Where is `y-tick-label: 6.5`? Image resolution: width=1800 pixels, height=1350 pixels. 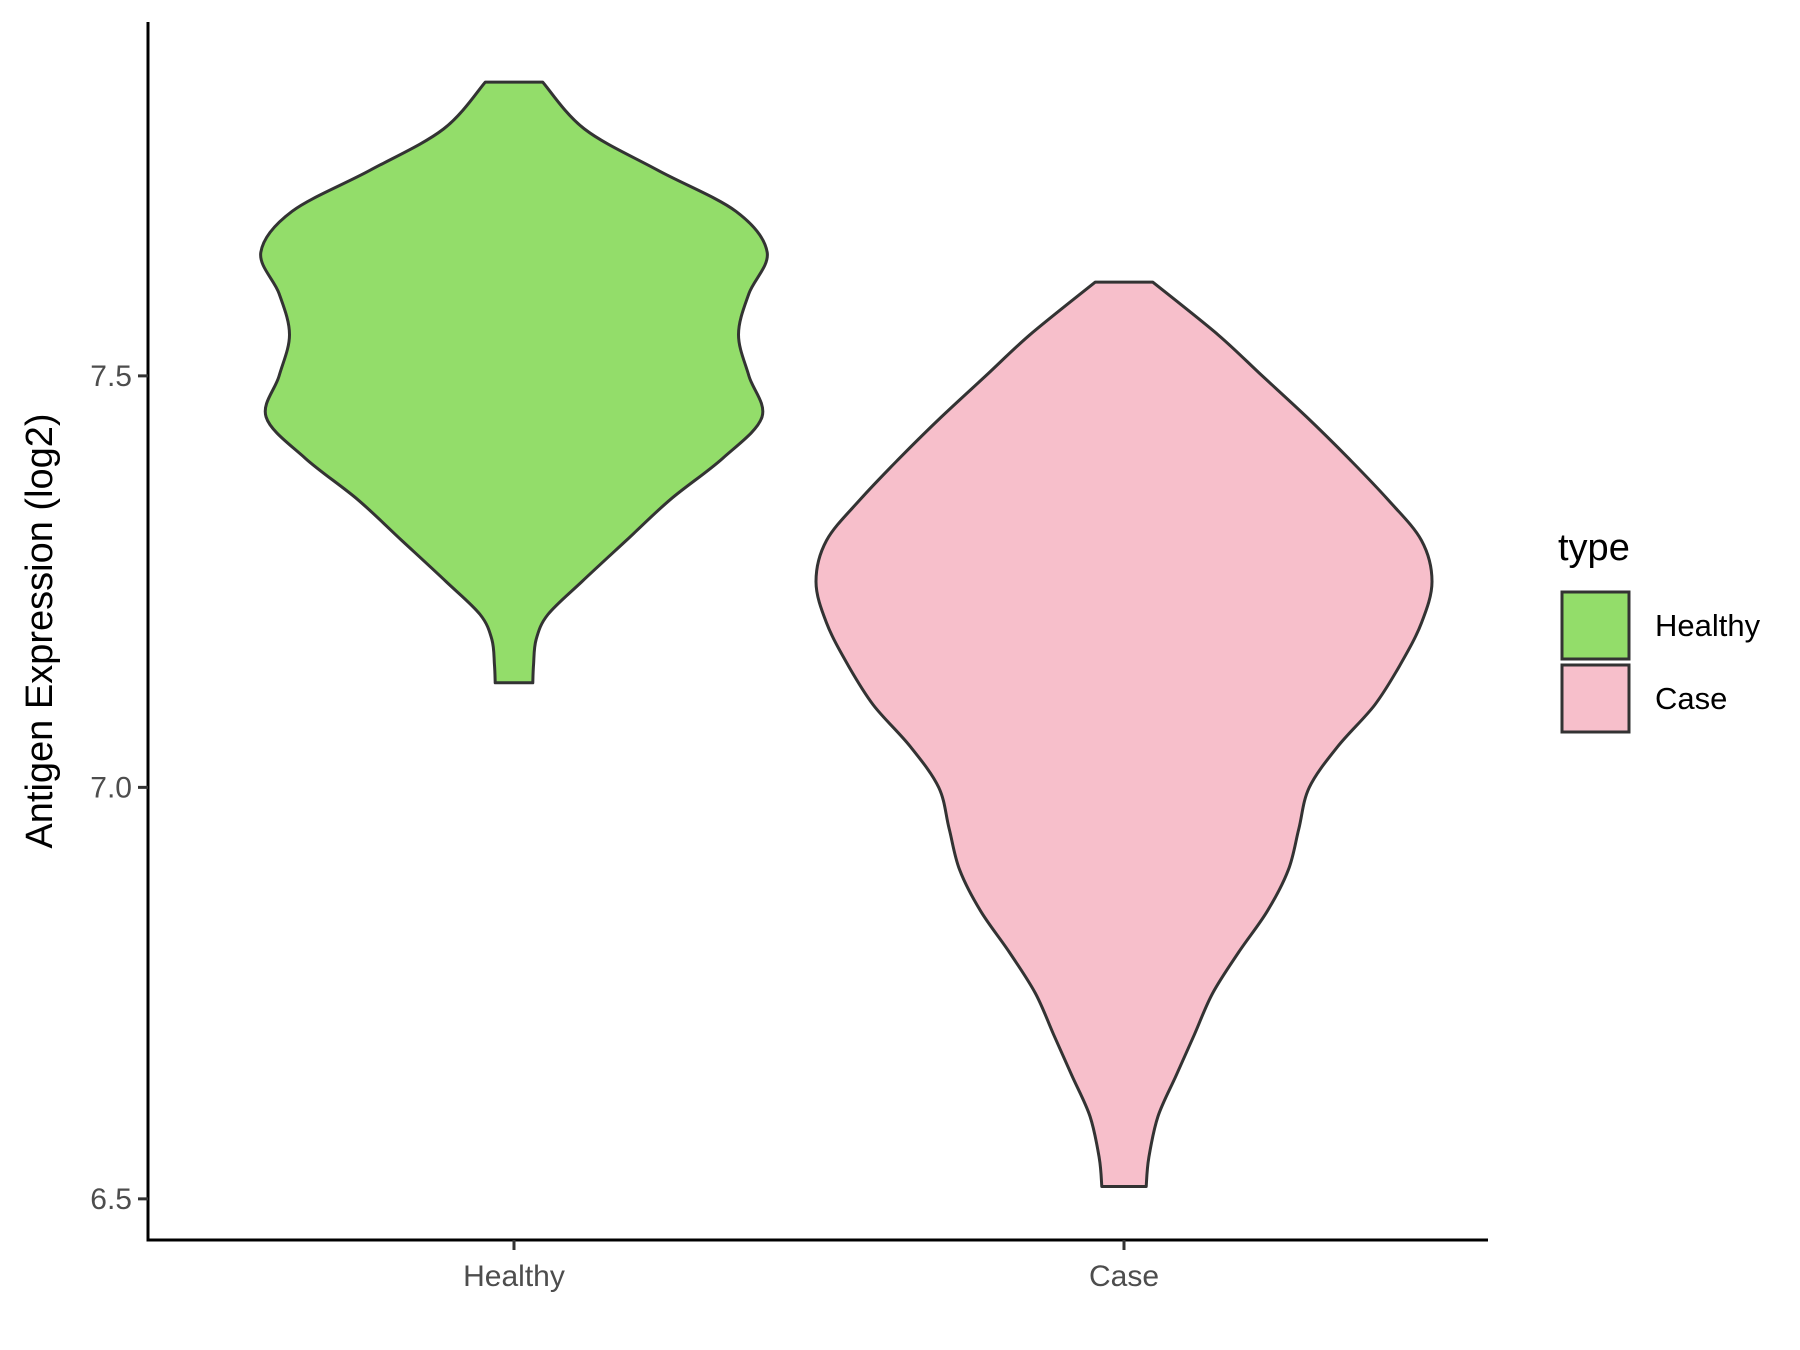
y-tick-label: 6.5 is located at coordinates (111, 1199).